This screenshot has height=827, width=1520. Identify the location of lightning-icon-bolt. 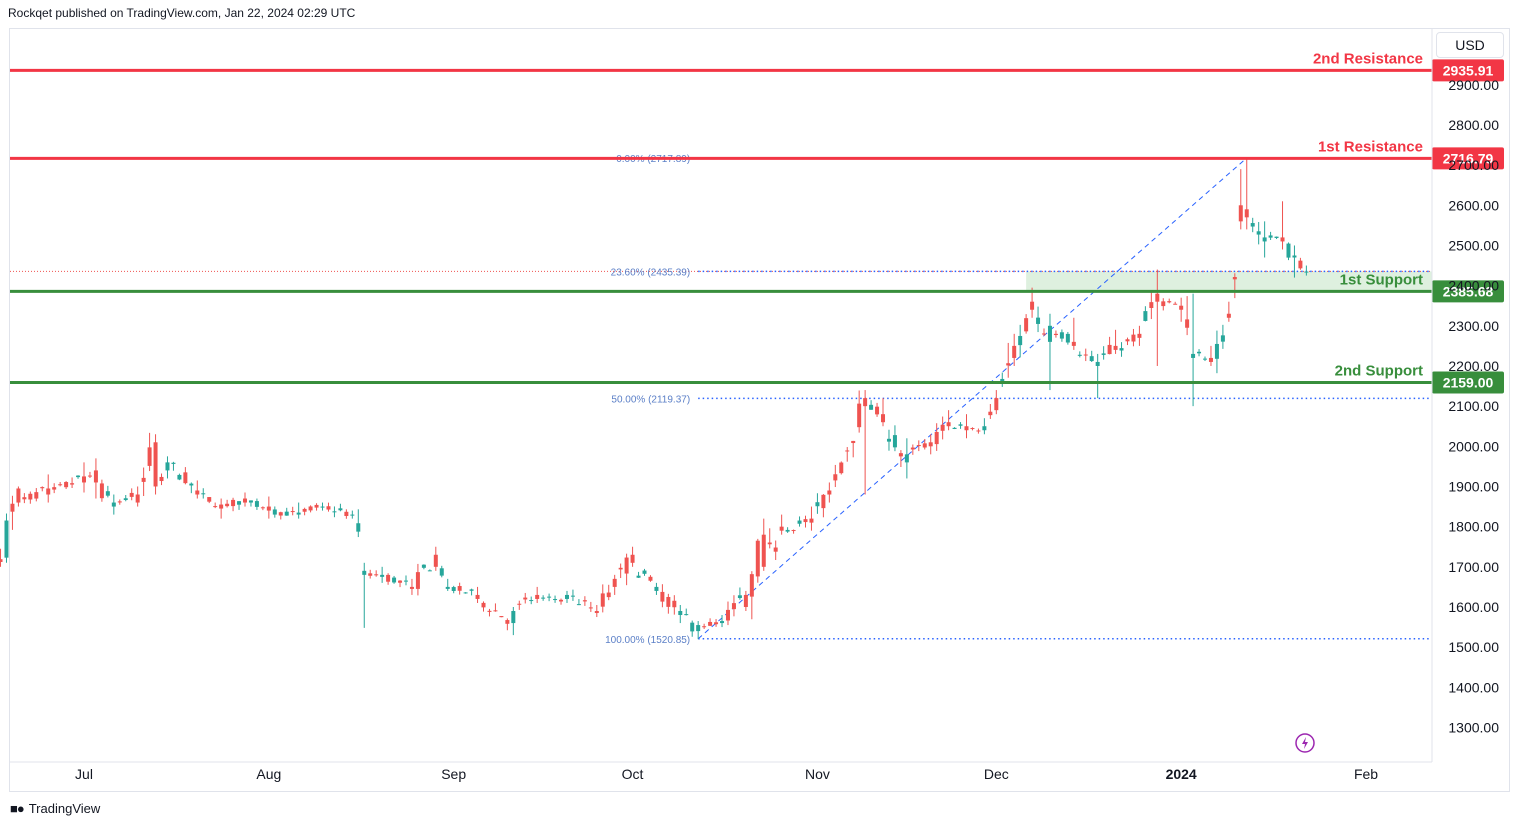
(1305, 743).